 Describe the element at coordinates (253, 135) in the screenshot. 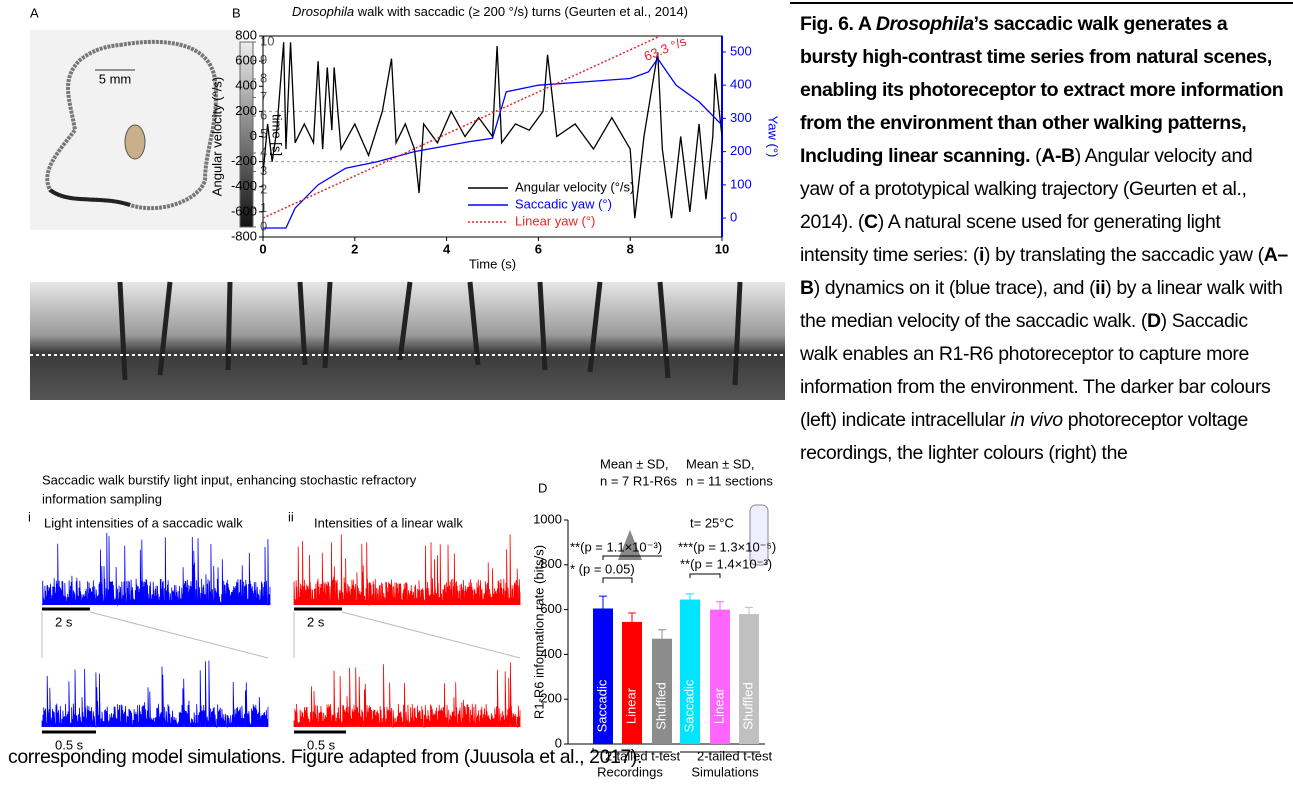

I see `y-tick-label: 0` at that location.